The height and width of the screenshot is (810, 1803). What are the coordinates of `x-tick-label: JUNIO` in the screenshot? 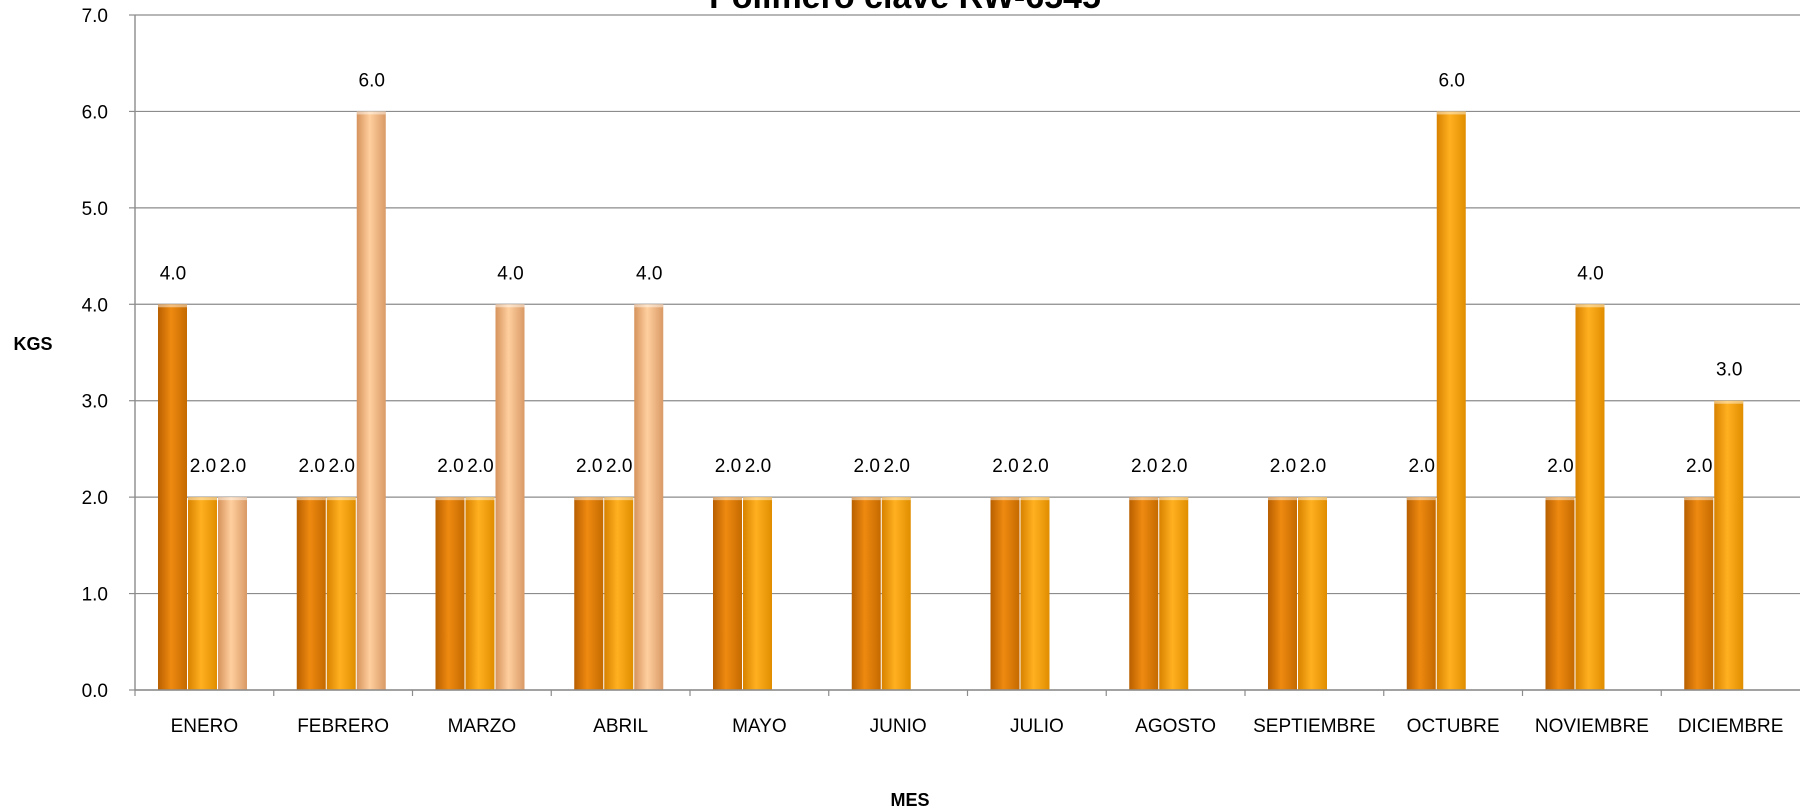 It's located at (898, 726).